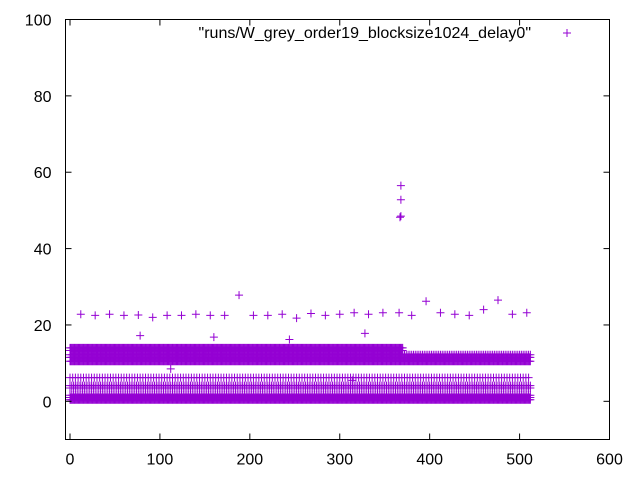 The height and width of the screenshot is (480, 640). What do you see at coordinates (160, 460) in the screenshot?
I see `x-tick-label: 100` at bounding box center [160, 460].